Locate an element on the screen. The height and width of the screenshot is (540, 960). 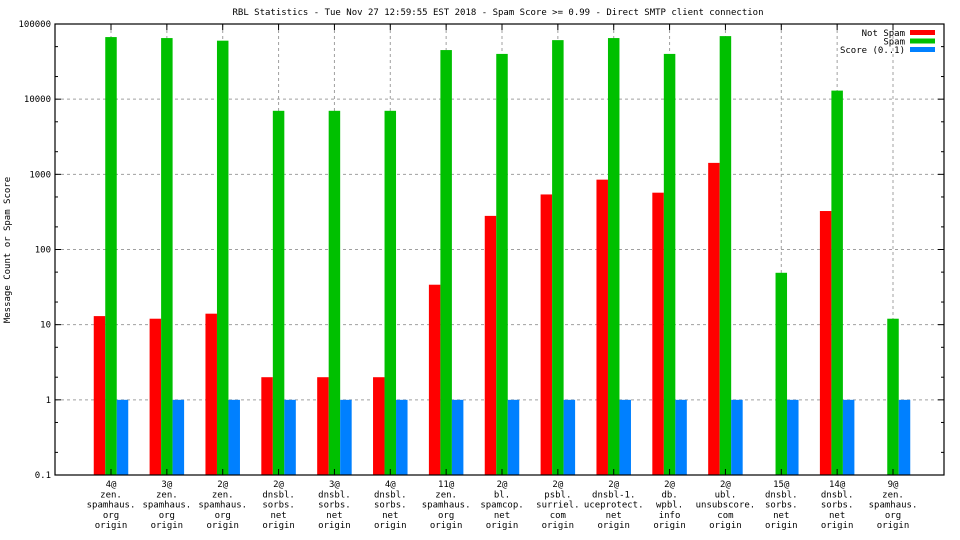
x-tick-label-line: bl. is located at coordinates (502, 495).